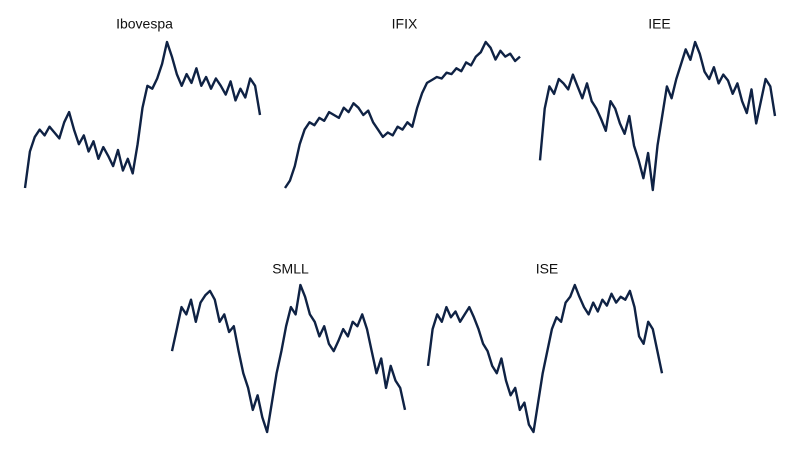 The width and height of the screenshot is (800, 457). I want to click on chart-title: Ibovespa, so click(144, 24).